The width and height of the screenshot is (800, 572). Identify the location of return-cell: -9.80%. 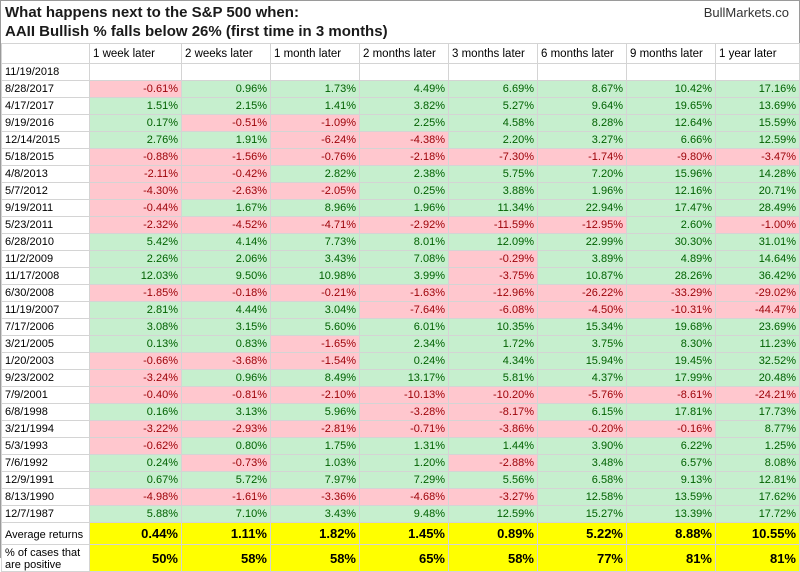
(671, 157).